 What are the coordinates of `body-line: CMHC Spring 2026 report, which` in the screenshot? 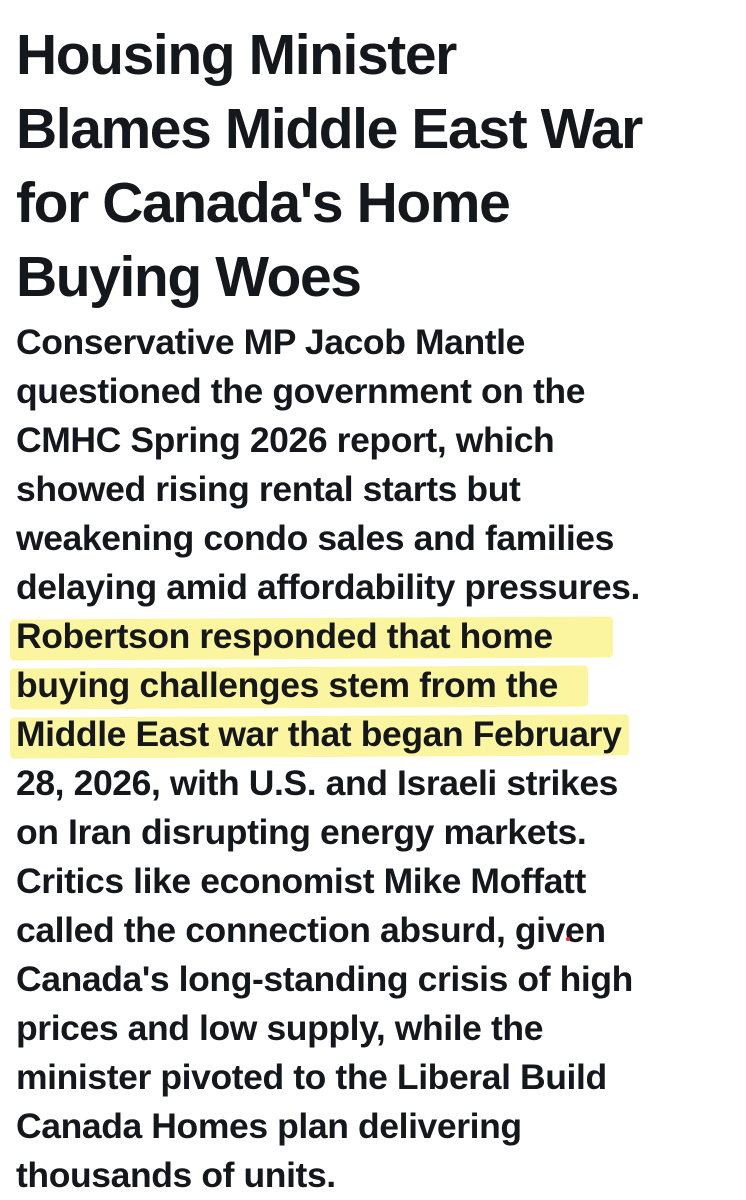 It's located at (285, 440).